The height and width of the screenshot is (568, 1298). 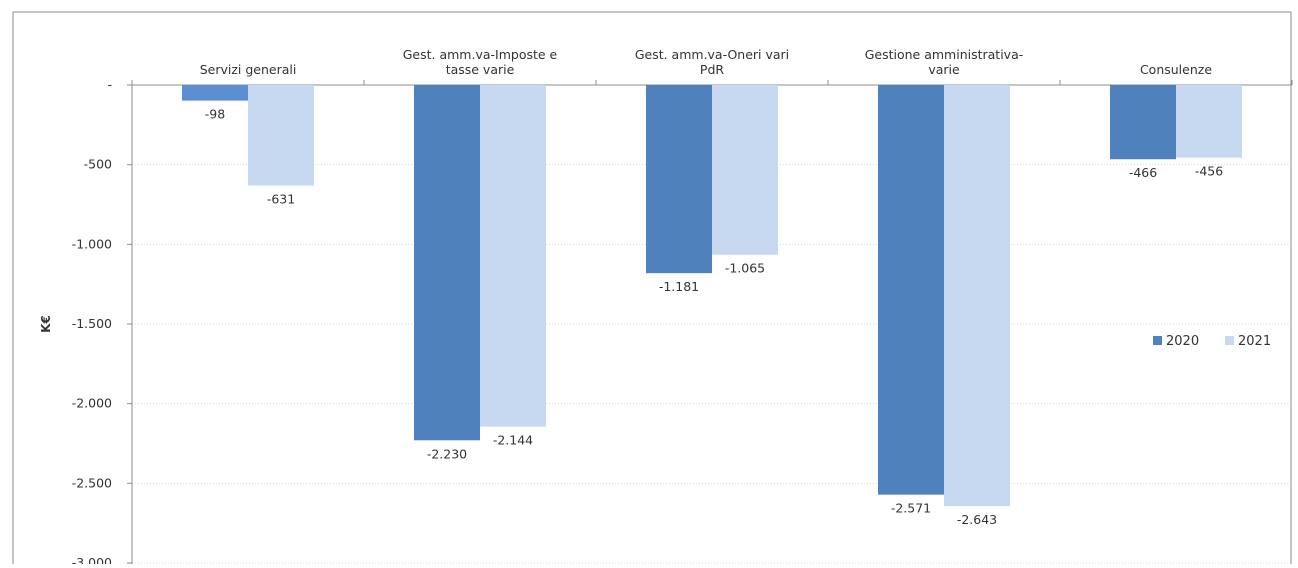 I want to click on y-tick-label: -1.000, so click(x=92, y=243).